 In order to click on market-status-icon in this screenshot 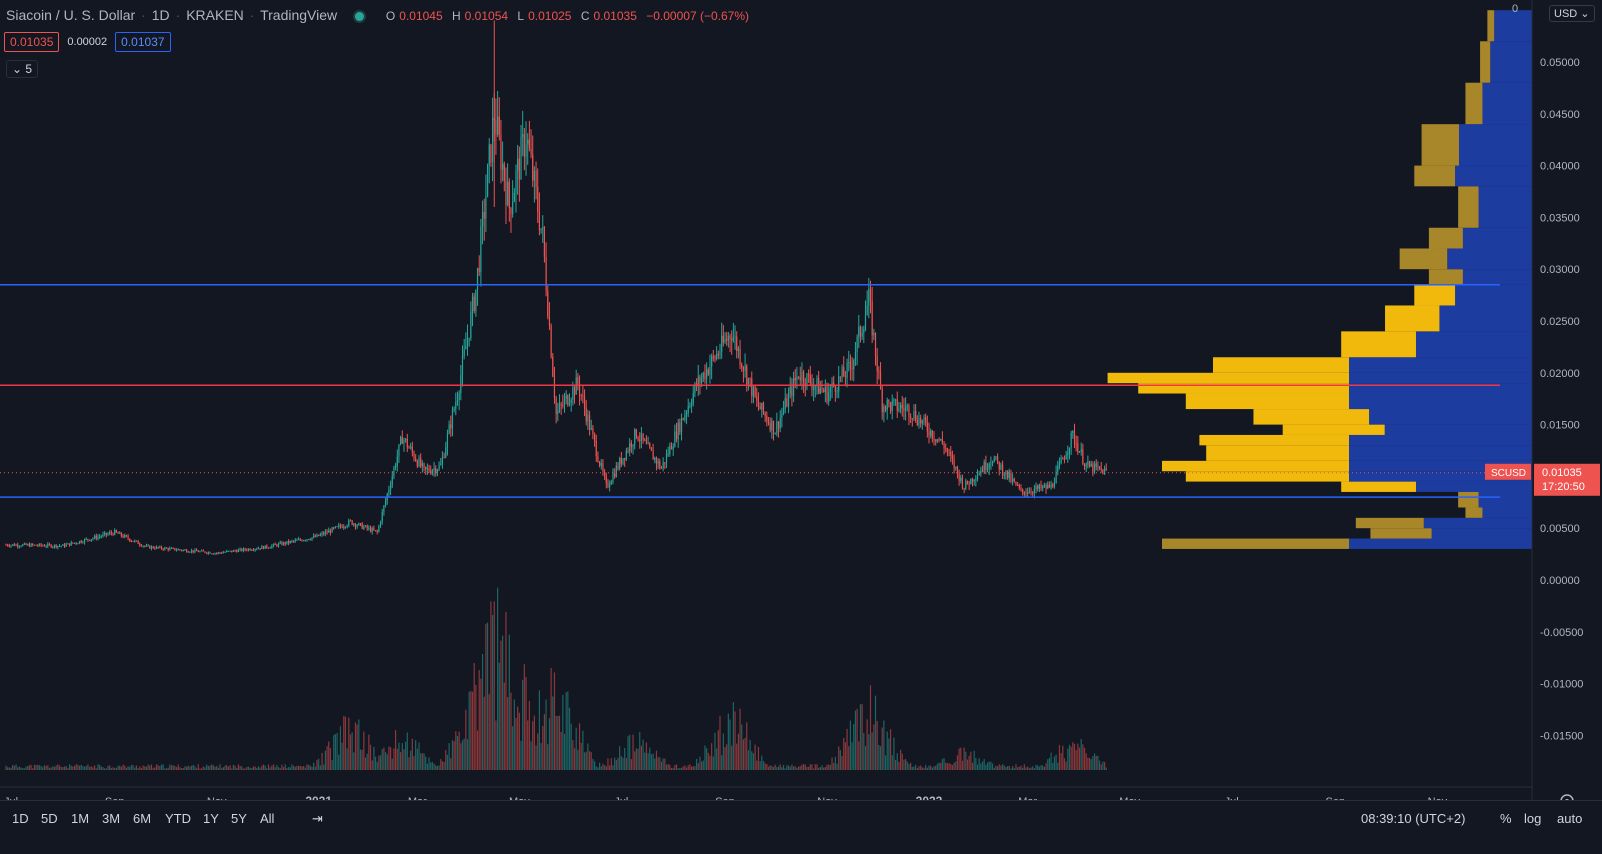, I will do `click(360, 16)`.